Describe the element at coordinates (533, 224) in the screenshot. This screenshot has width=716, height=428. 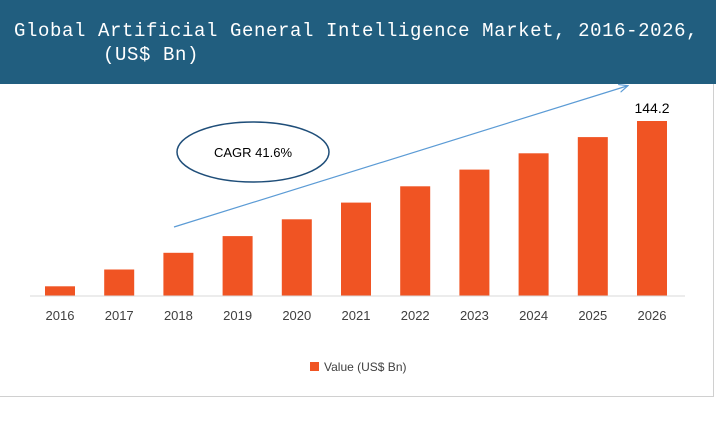
I see `bar-2024` at that location.